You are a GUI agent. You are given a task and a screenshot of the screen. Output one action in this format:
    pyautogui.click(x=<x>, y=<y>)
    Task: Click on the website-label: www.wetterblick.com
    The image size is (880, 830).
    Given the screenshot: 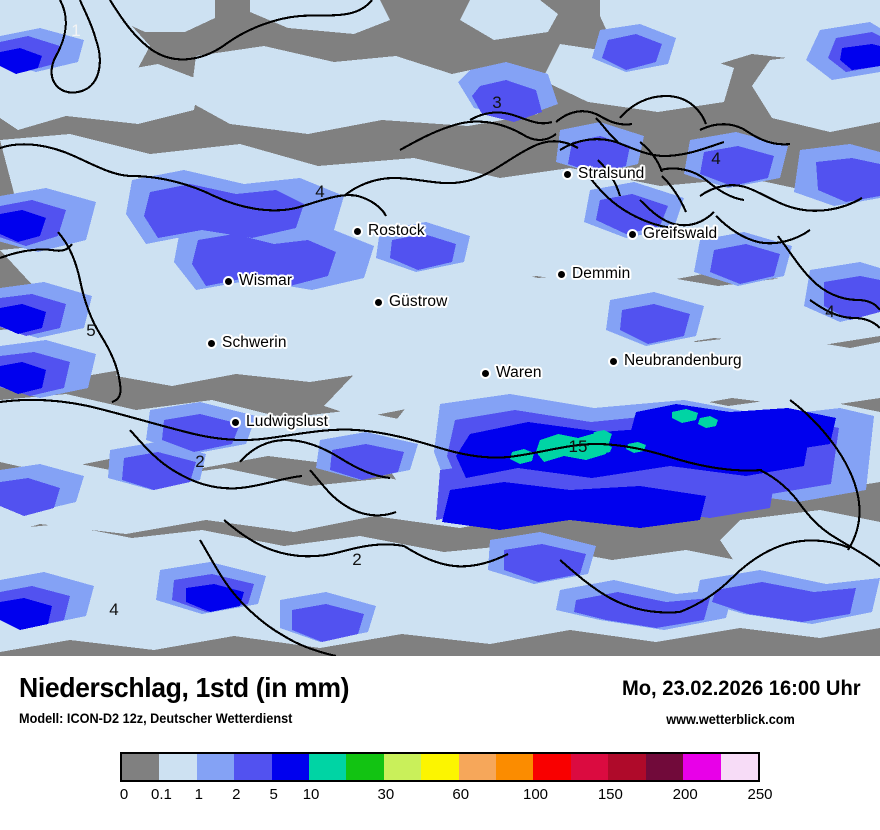 What is the action you would take?
    pyautogui.click(x=730, y=719)
    